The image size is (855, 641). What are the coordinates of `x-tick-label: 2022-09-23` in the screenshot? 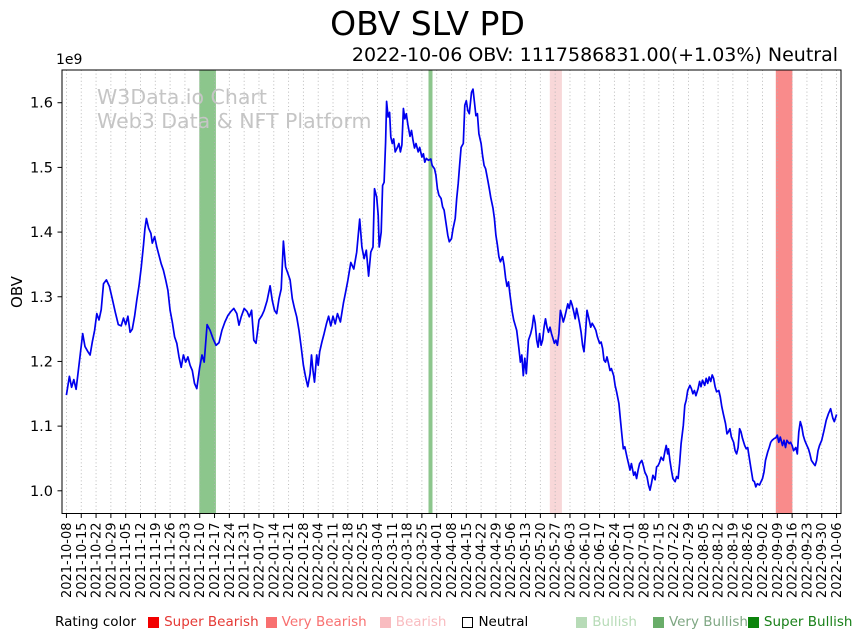 It's located at (807, 561).